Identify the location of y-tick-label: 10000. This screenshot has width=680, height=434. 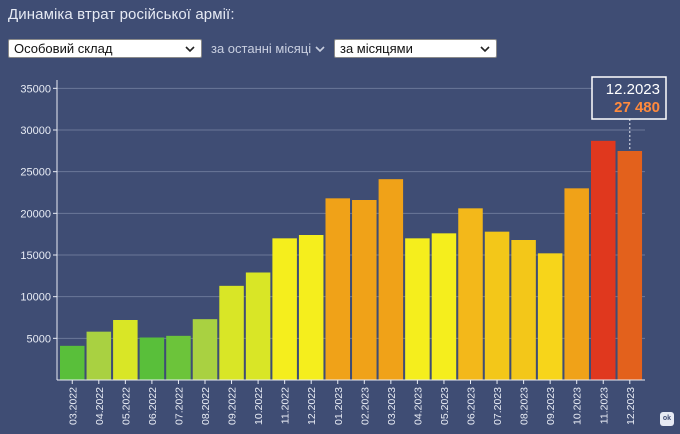
(35, 298).